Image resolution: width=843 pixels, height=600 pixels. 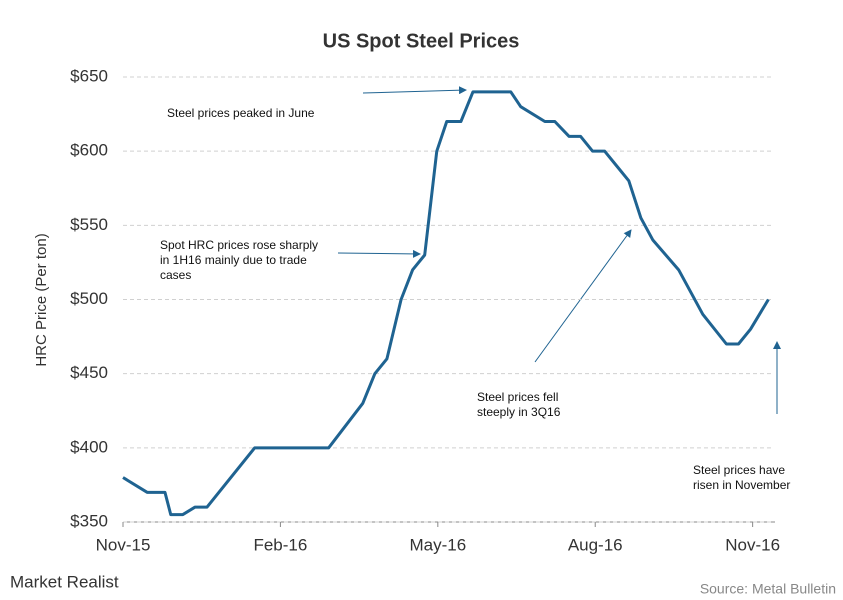 I want to click on y-tick-label: $350, so click(x=89, y=520).